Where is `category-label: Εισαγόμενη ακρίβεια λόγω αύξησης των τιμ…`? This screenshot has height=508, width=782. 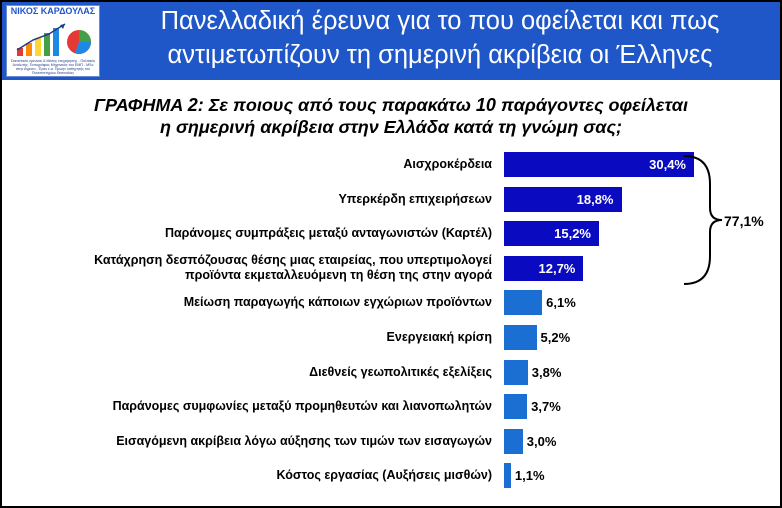 category-label: Εισαγόμενη ακρίβεια λόγω αύξησης των τιμ… is located at coordinates (304, 441).